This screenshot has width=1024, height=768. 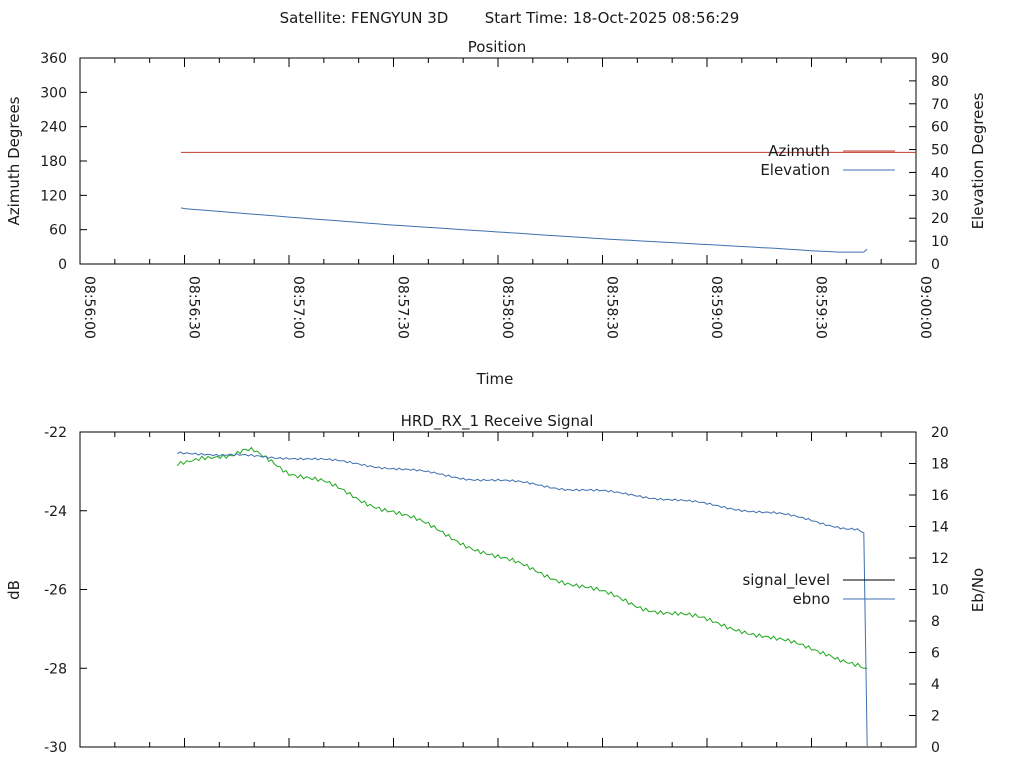 I want to click on position-y-tick-label: 240, so click(x=53, y=128).